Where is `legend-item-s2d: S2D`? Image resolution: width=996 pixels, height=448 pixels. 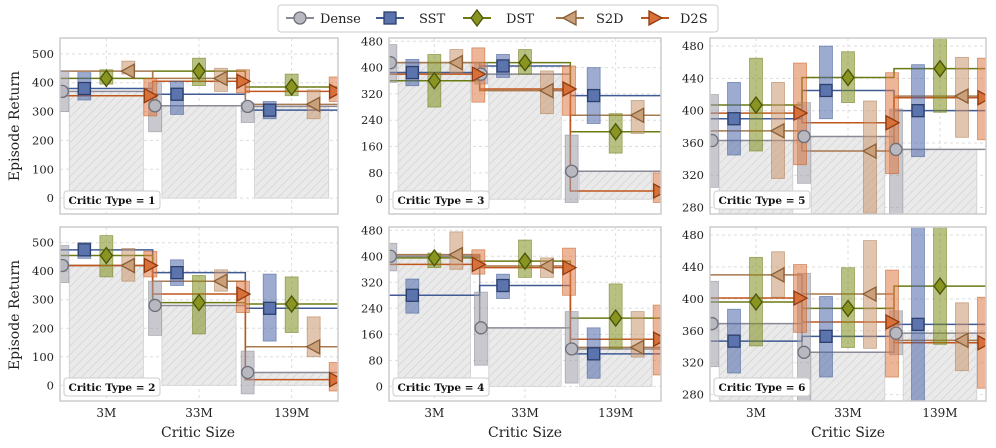 legend-item-s2d: S2D is located at coordinates (590, 18).